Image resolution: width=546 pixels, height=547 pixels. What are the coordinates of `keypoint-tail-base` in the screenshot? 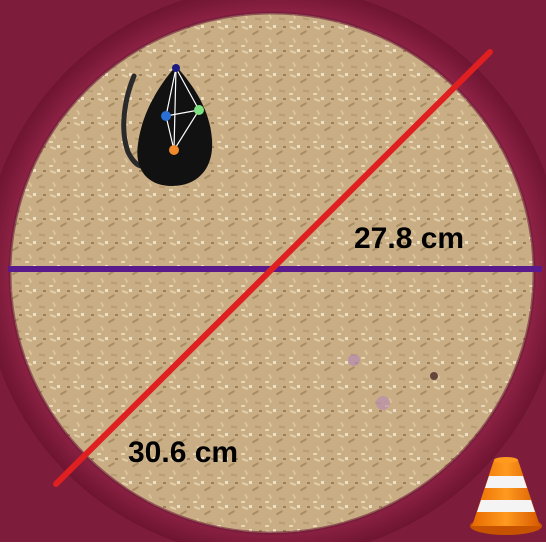 It's located at (174, 150).